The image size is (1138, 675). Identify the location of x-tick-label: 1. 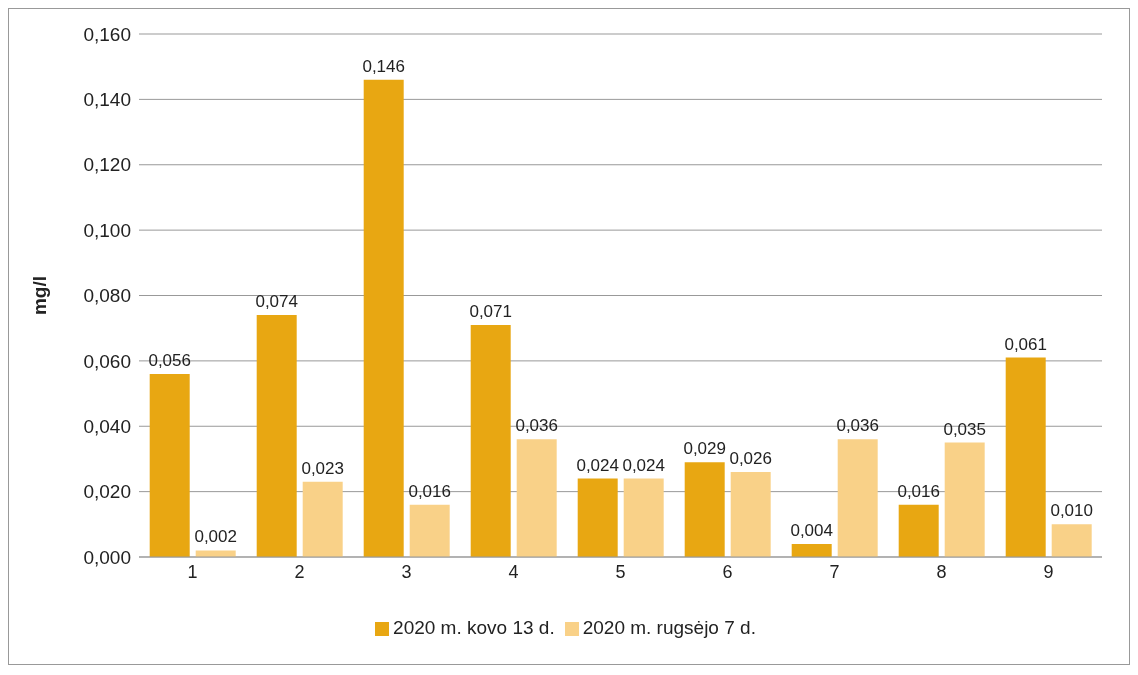
(192, 571).